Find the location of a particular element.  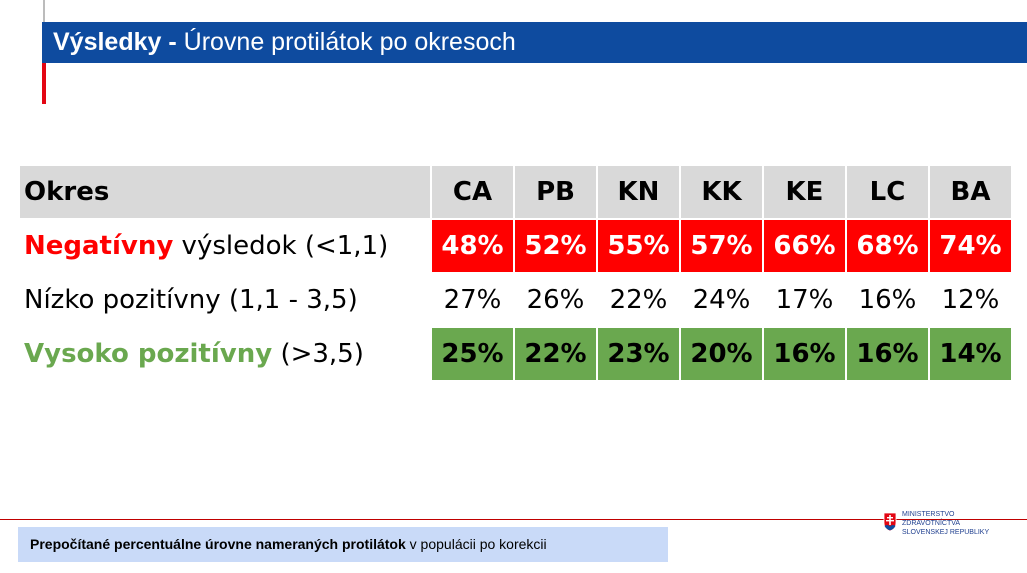

negative-value-cell: 57% is located at coordinates (721, 246).